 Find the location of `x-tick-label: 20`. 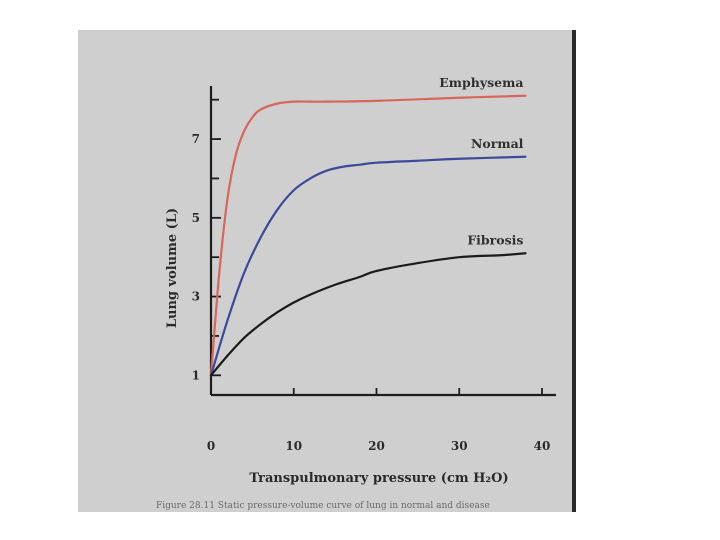

x-tick-label: 20 is located at coordinates (376, 446).